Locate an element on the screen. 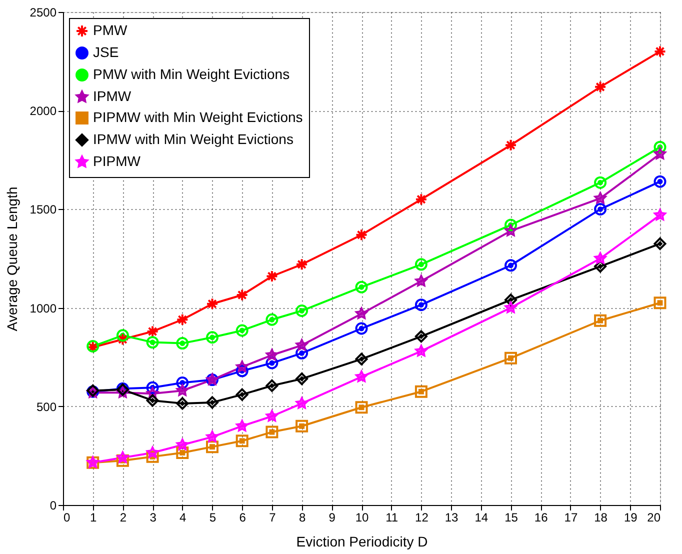  legend-label: IPMW is located at coordinates (112, 96).